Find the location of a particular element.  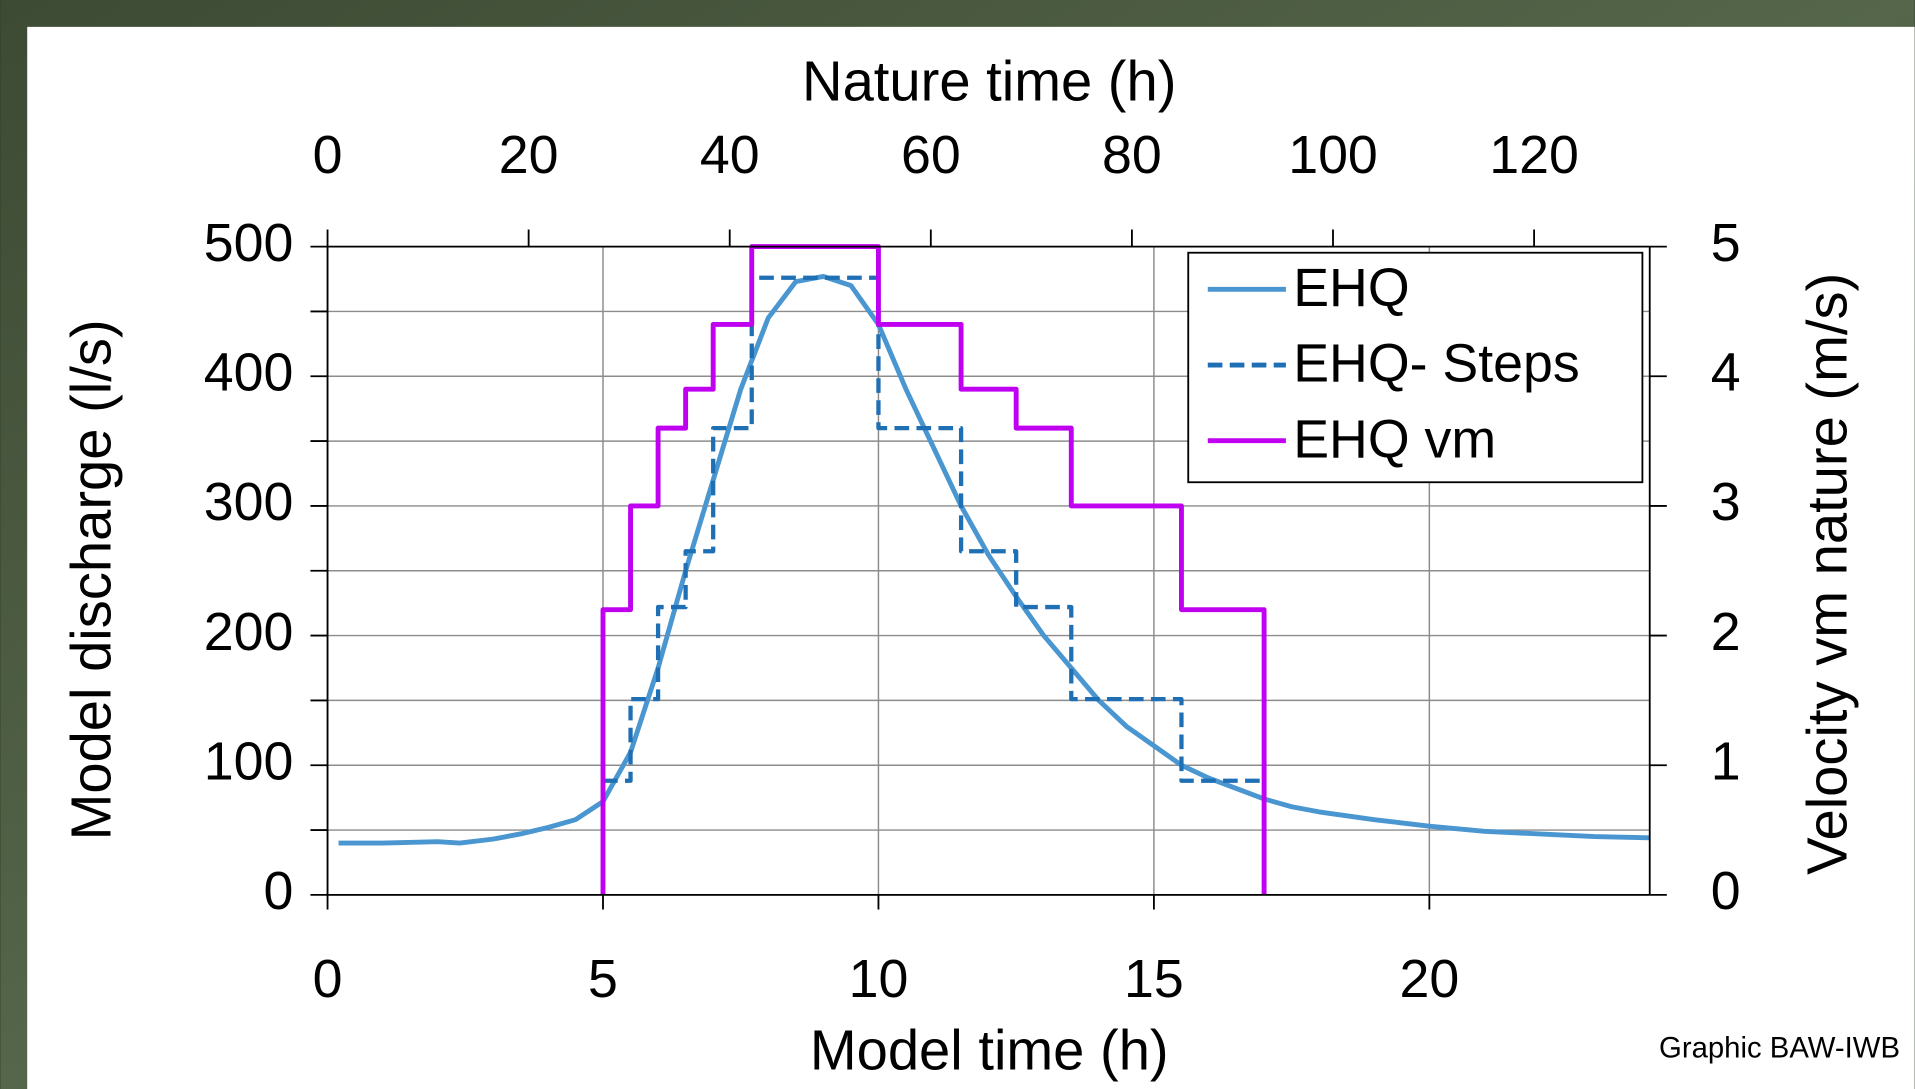

x2-tick-label: 80 is located at coordinates (1132, 155).